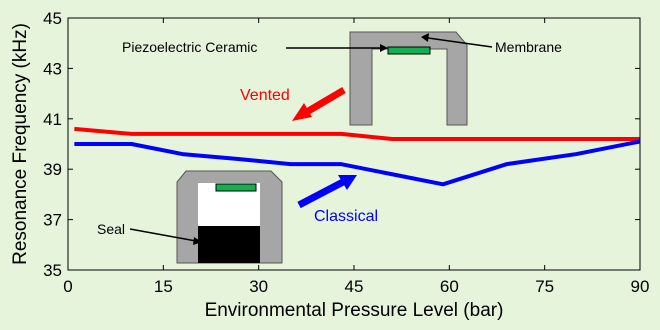 This screenshot has width=660, height=330. Describe the element at coordinates (258, 286) in the screenshot. I see `x-tick-label: 30` at that location.